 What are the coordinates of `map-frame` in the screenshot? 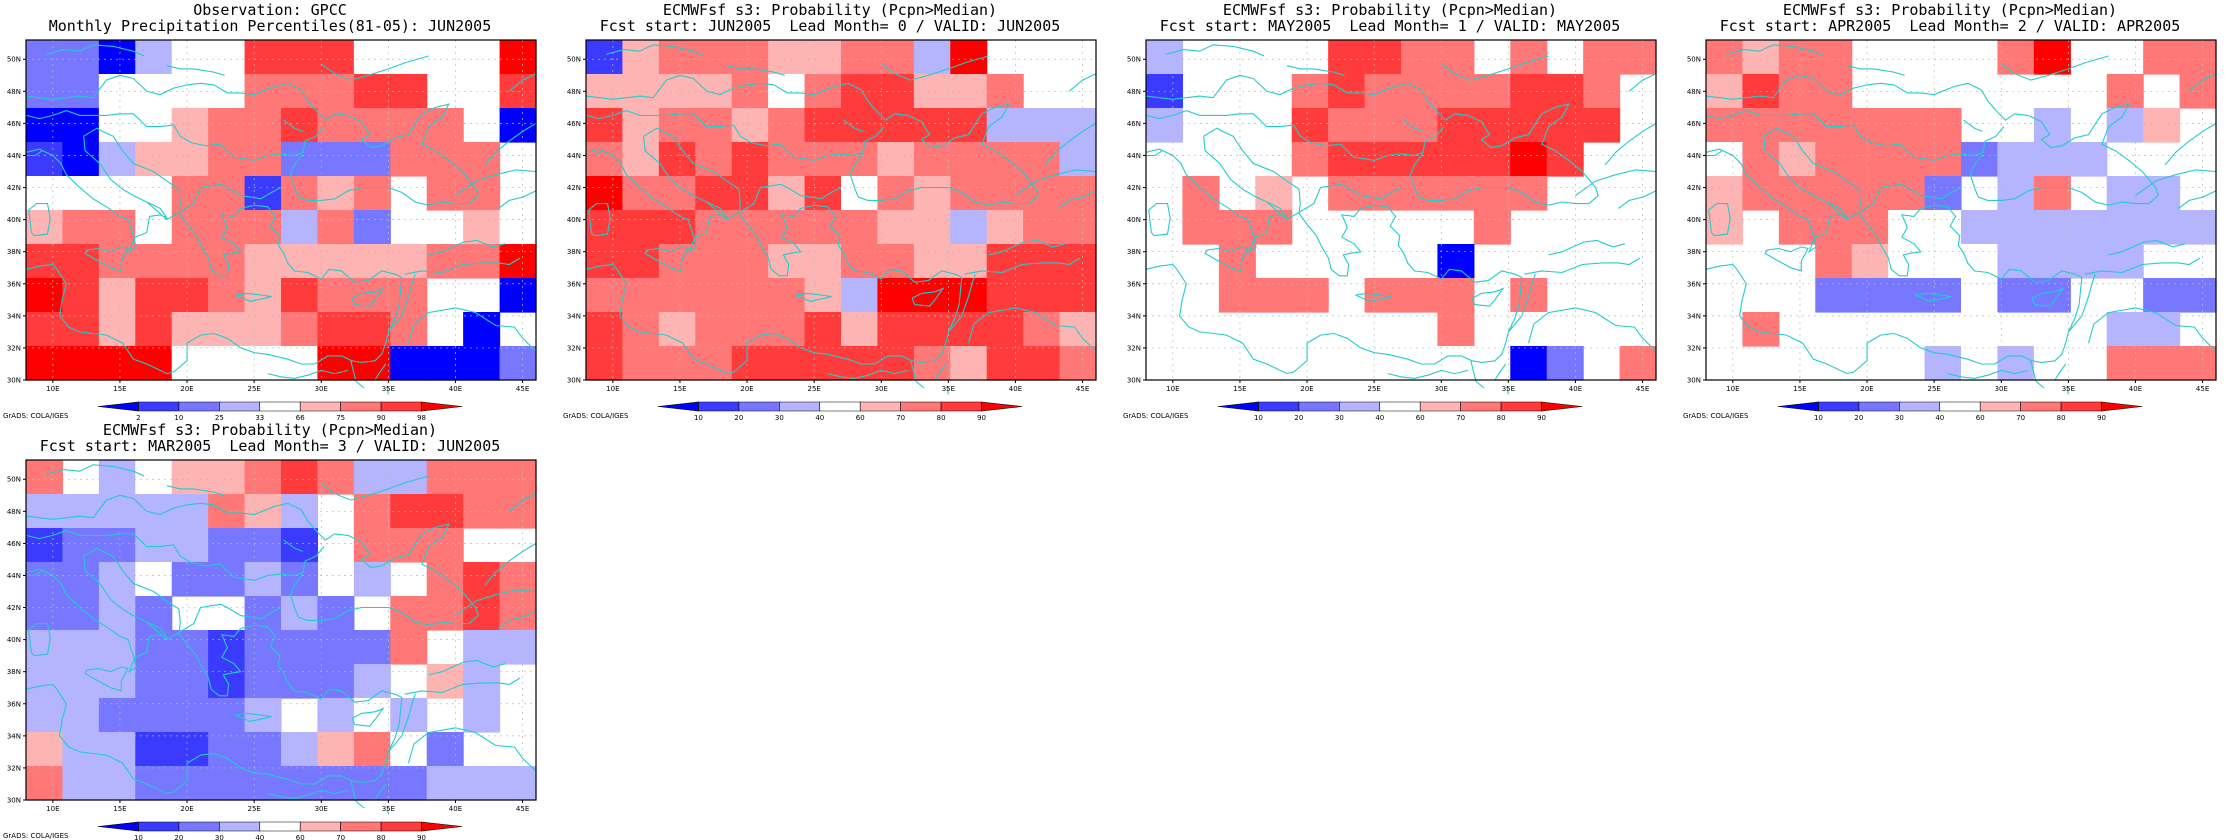 It's located at (281, 630).